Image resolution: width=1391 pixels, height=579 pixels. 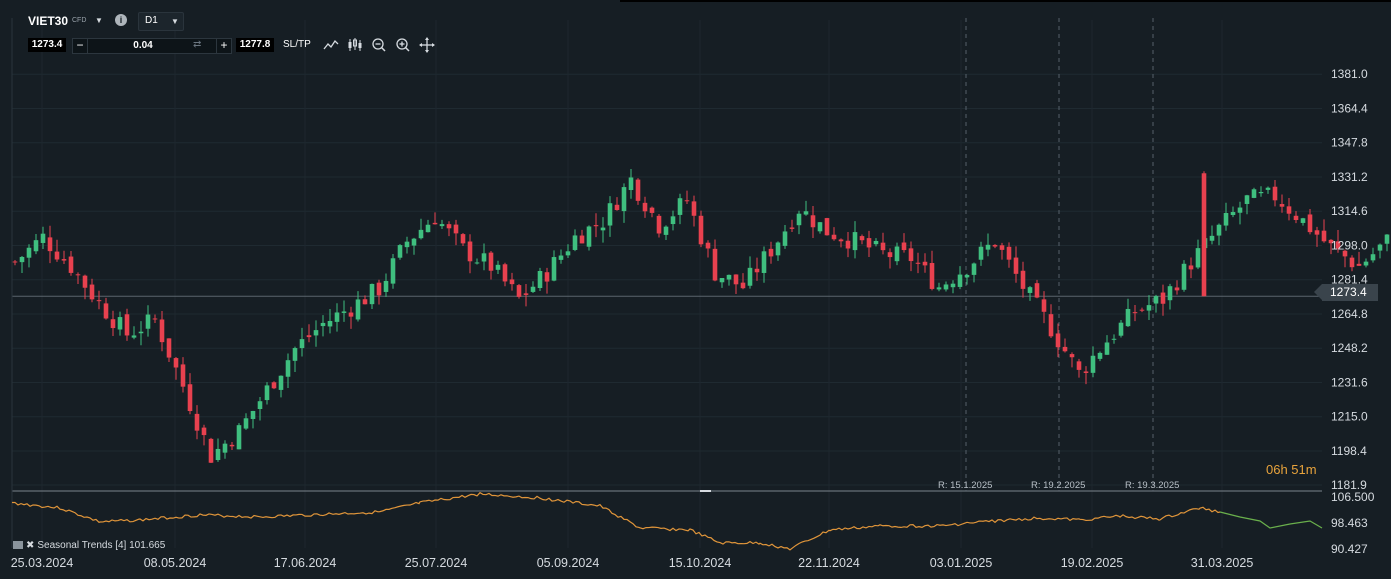 What do you see at coordinates (1349, 177) in the screenshot?
I see `price-tick: 1331.2` at bounding box center [1349, 177].